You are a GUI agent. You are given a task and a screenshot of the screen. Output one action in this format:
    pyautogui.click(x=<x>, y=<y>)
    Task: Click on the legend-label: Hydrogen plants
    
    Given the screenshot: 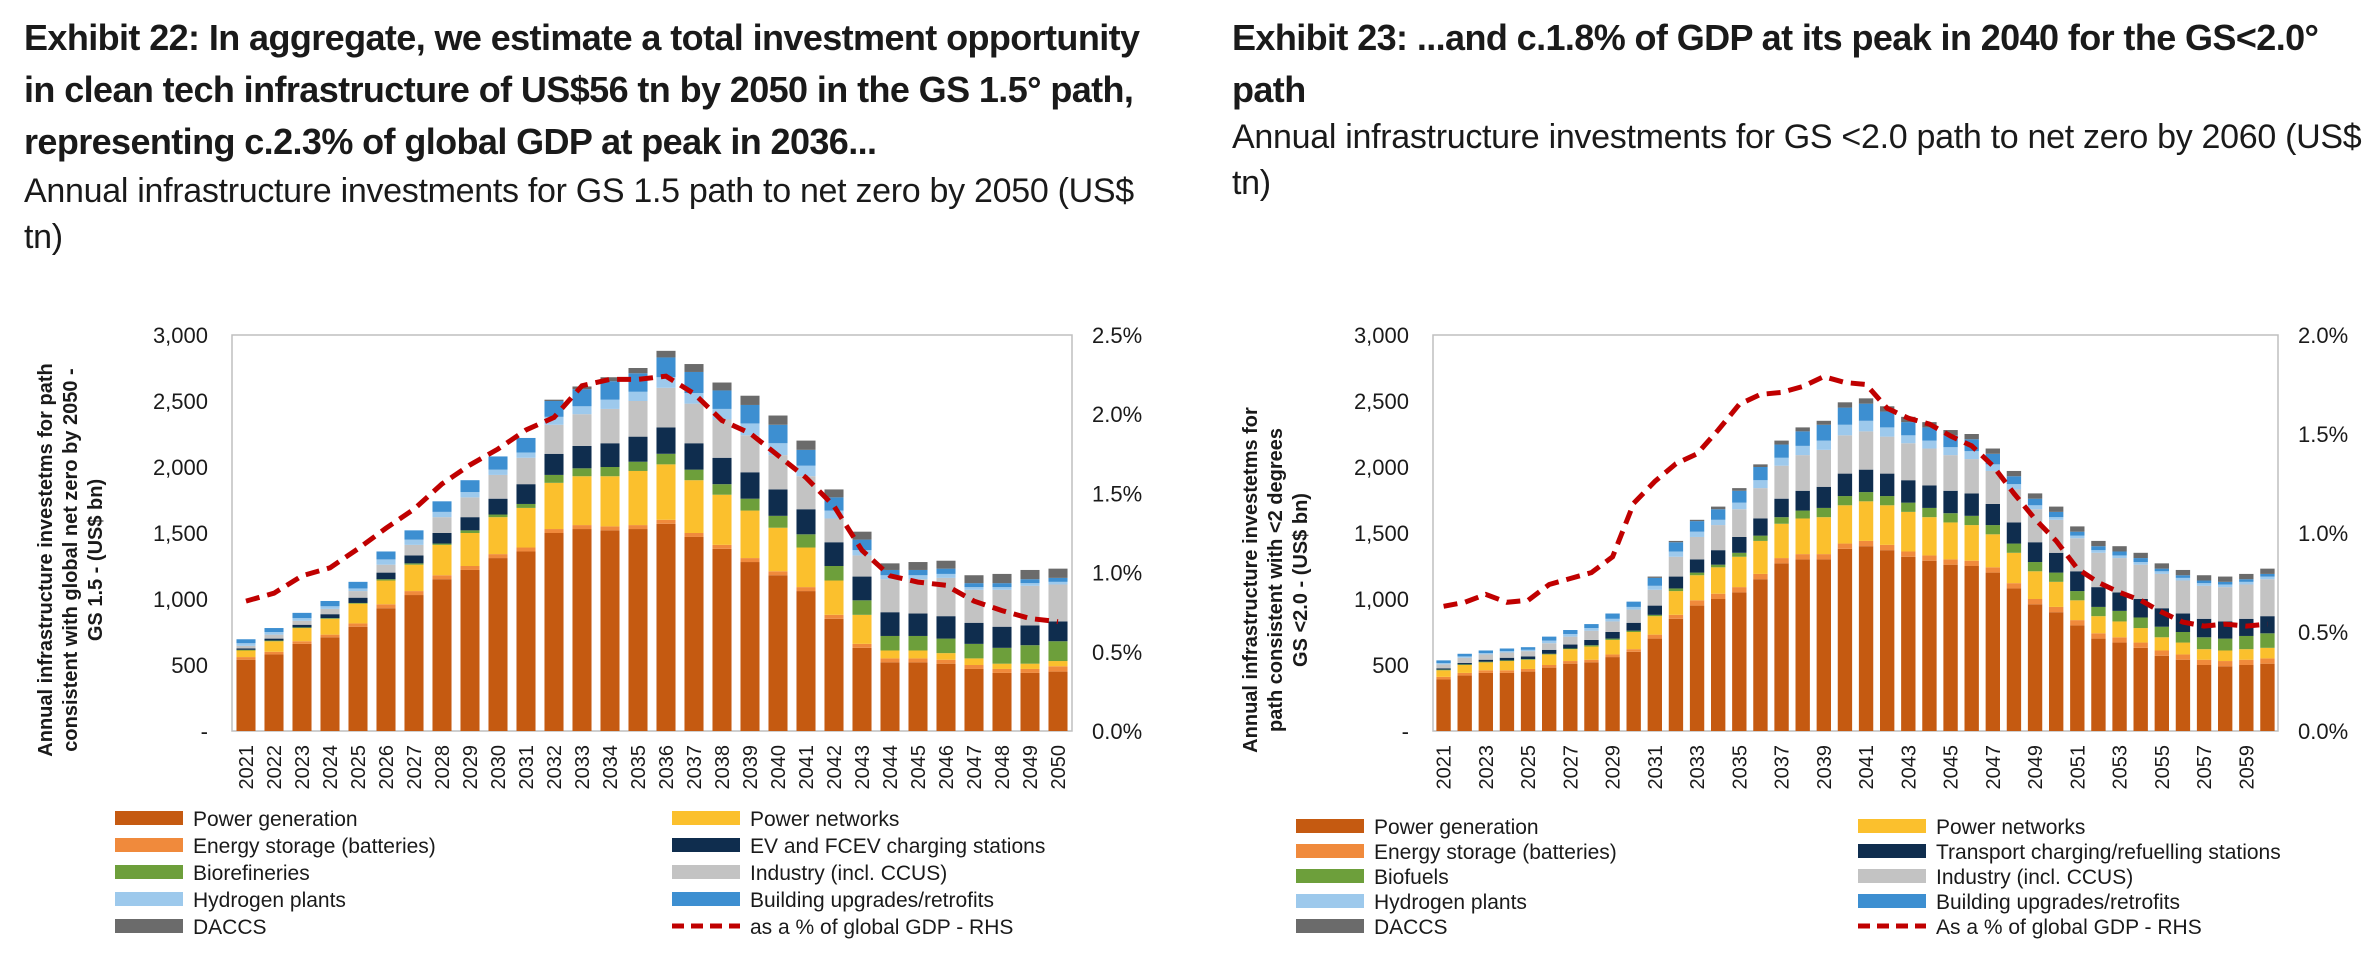 What is the action you would take?
    pyautogui.click(x=269, y=900)
    